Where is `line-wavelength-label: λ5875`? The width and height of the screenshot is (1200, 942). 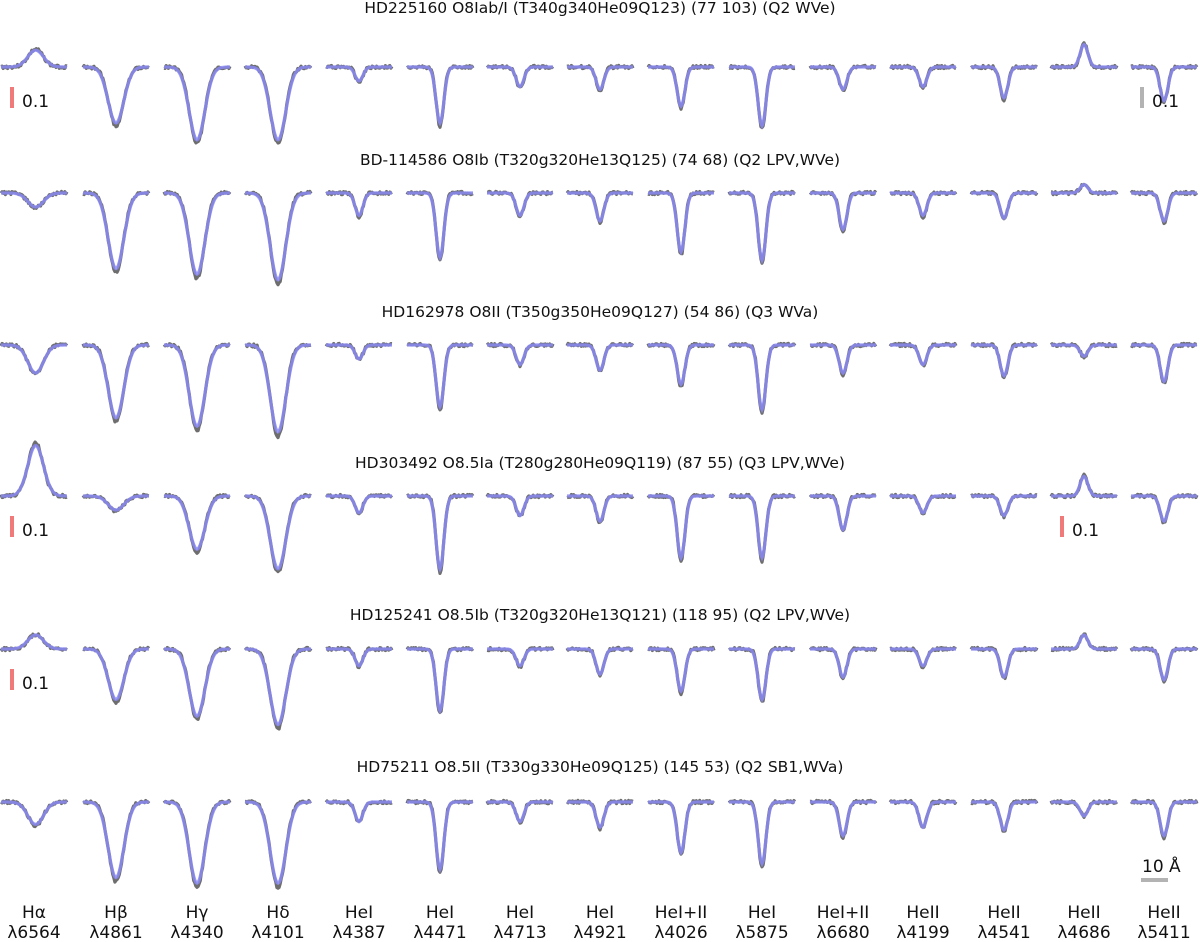
line-wavelength-label: λ5875 is located at coordinates (761, 932).